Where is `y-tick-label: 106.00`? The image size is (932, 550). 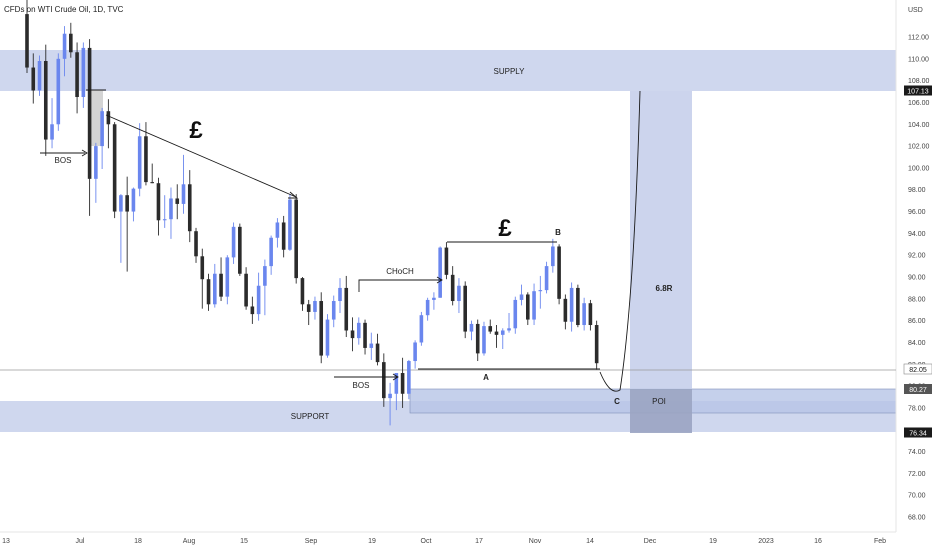
y-tick-label: 106.00 is located at coordinates (919, 103).